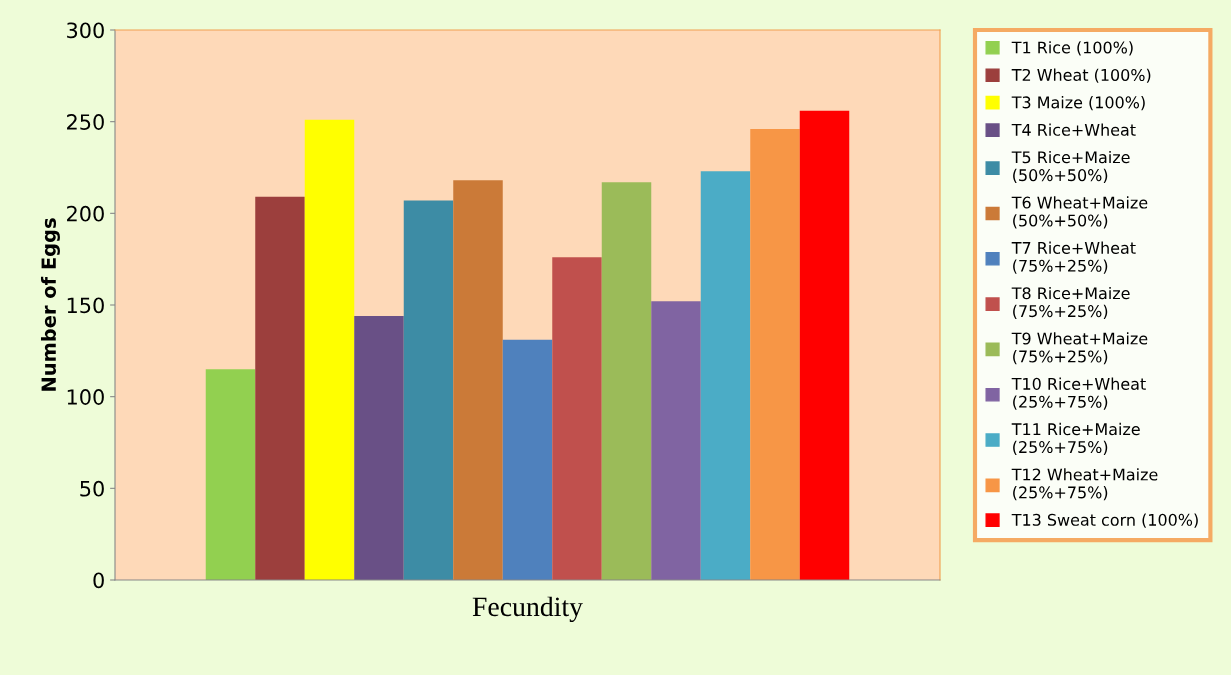  Describe the element at coordinates (1078, 103) in the screenshot. I see `legend-label: T3 Maize (100%)` at that location.